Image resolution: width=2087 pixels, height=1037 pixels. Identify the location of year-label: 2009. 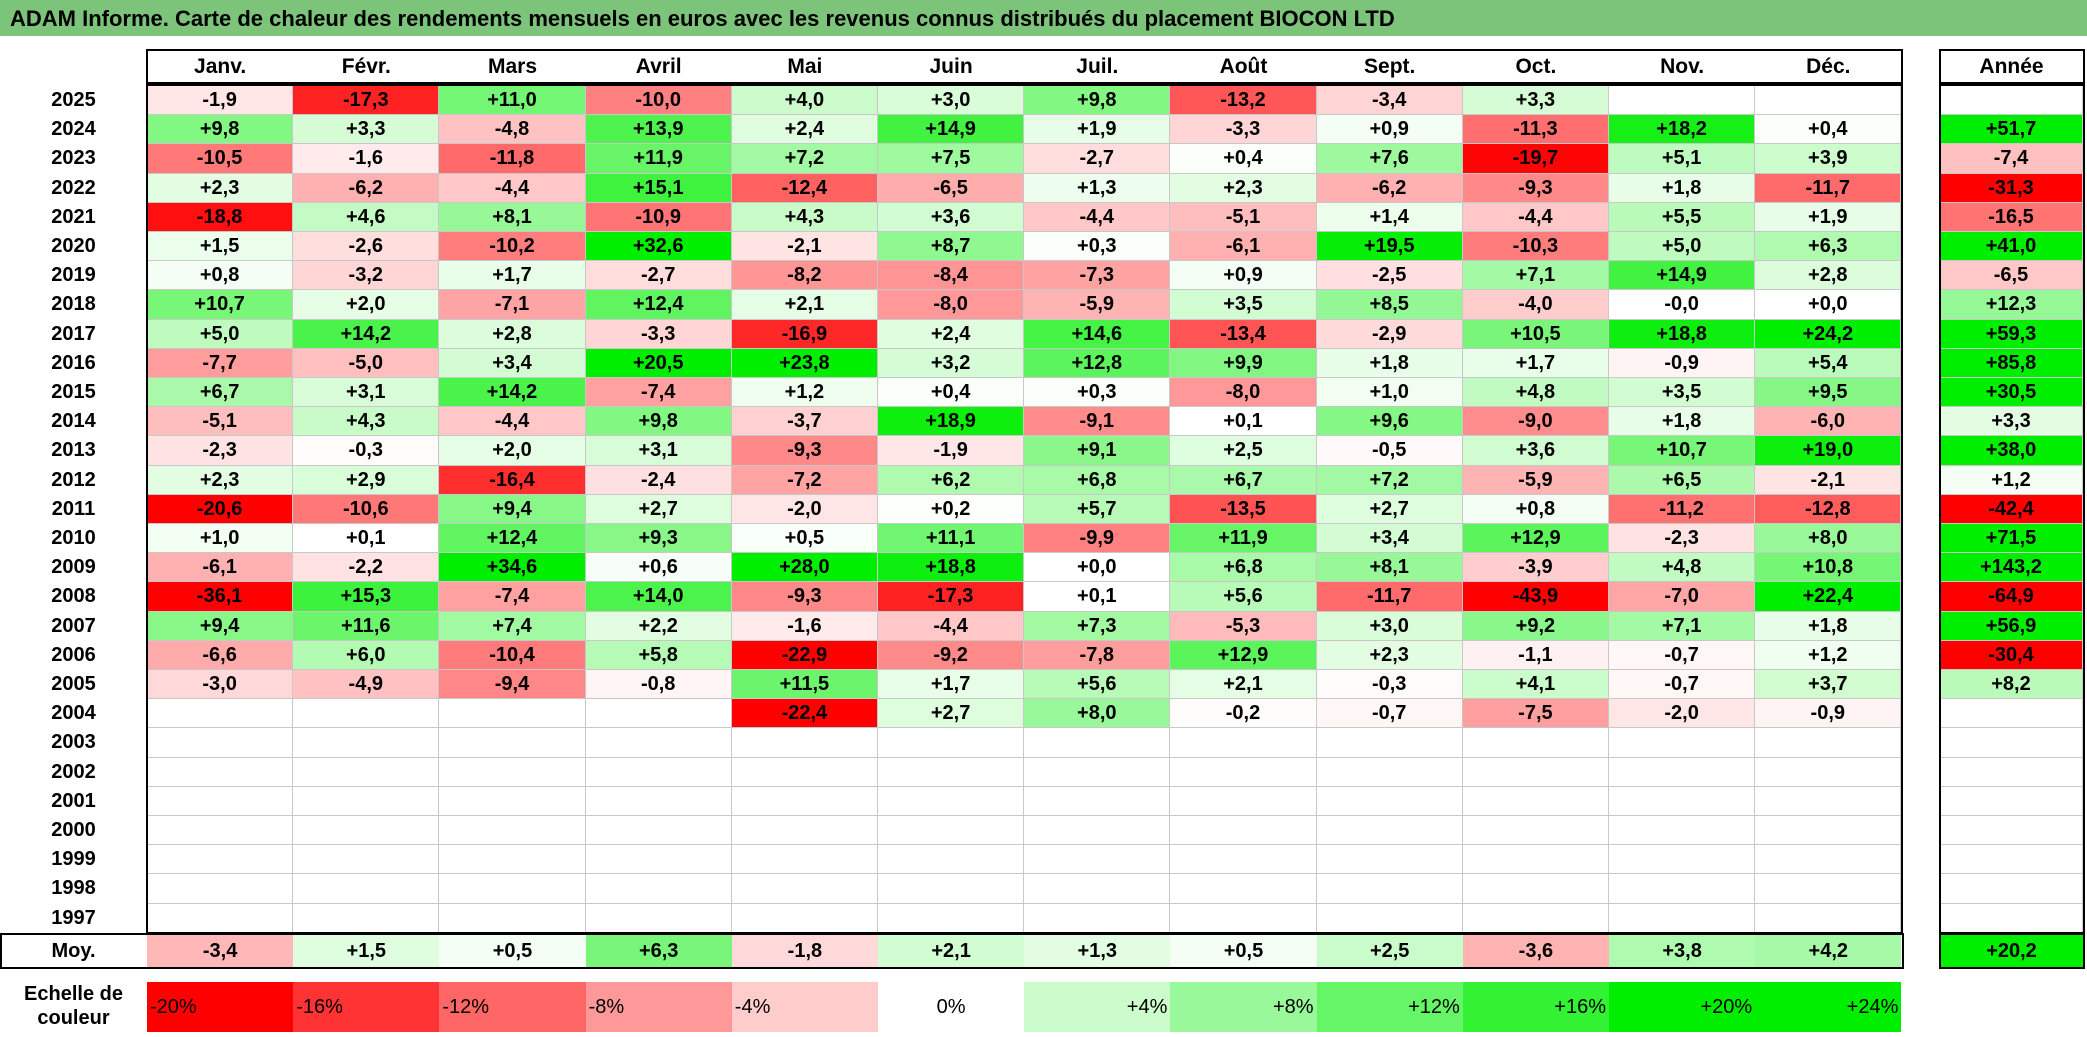
(73, 567).